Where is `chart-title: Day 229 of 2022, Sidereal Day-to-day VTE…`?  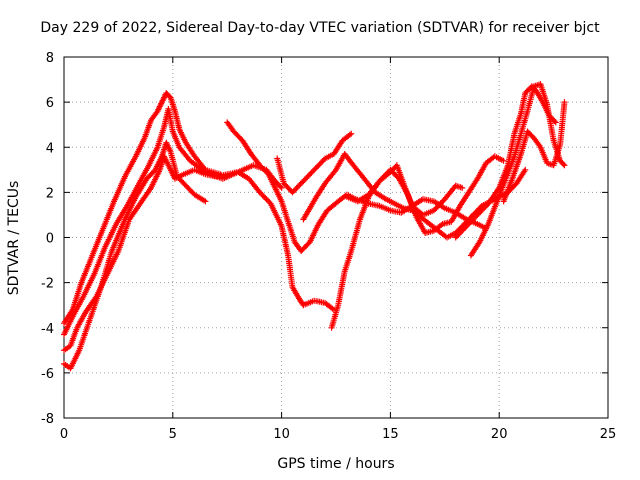 chart-title: Day 229 of 2022, Sidereal Day-to-day VTE… is located at coordinates (320, 28).